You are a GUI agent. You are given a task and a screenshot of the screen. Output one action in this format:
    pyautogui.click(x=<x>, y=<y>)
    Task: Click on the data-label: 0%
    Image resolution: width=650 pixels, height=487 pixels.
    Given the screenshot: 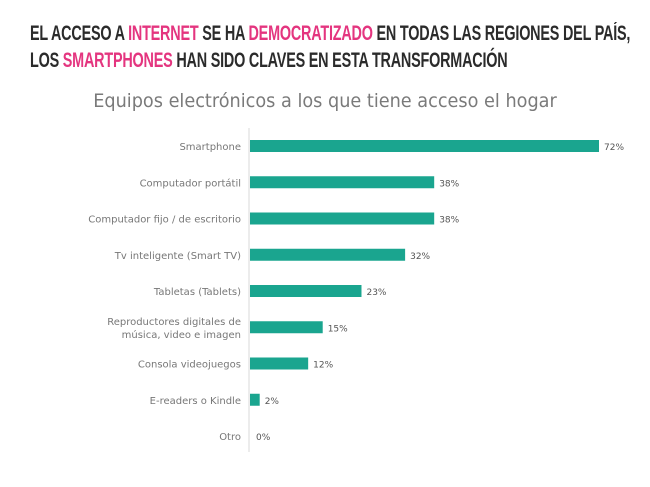 What is the action you would take?
    pyautogui.click(x=263, y=438)
    